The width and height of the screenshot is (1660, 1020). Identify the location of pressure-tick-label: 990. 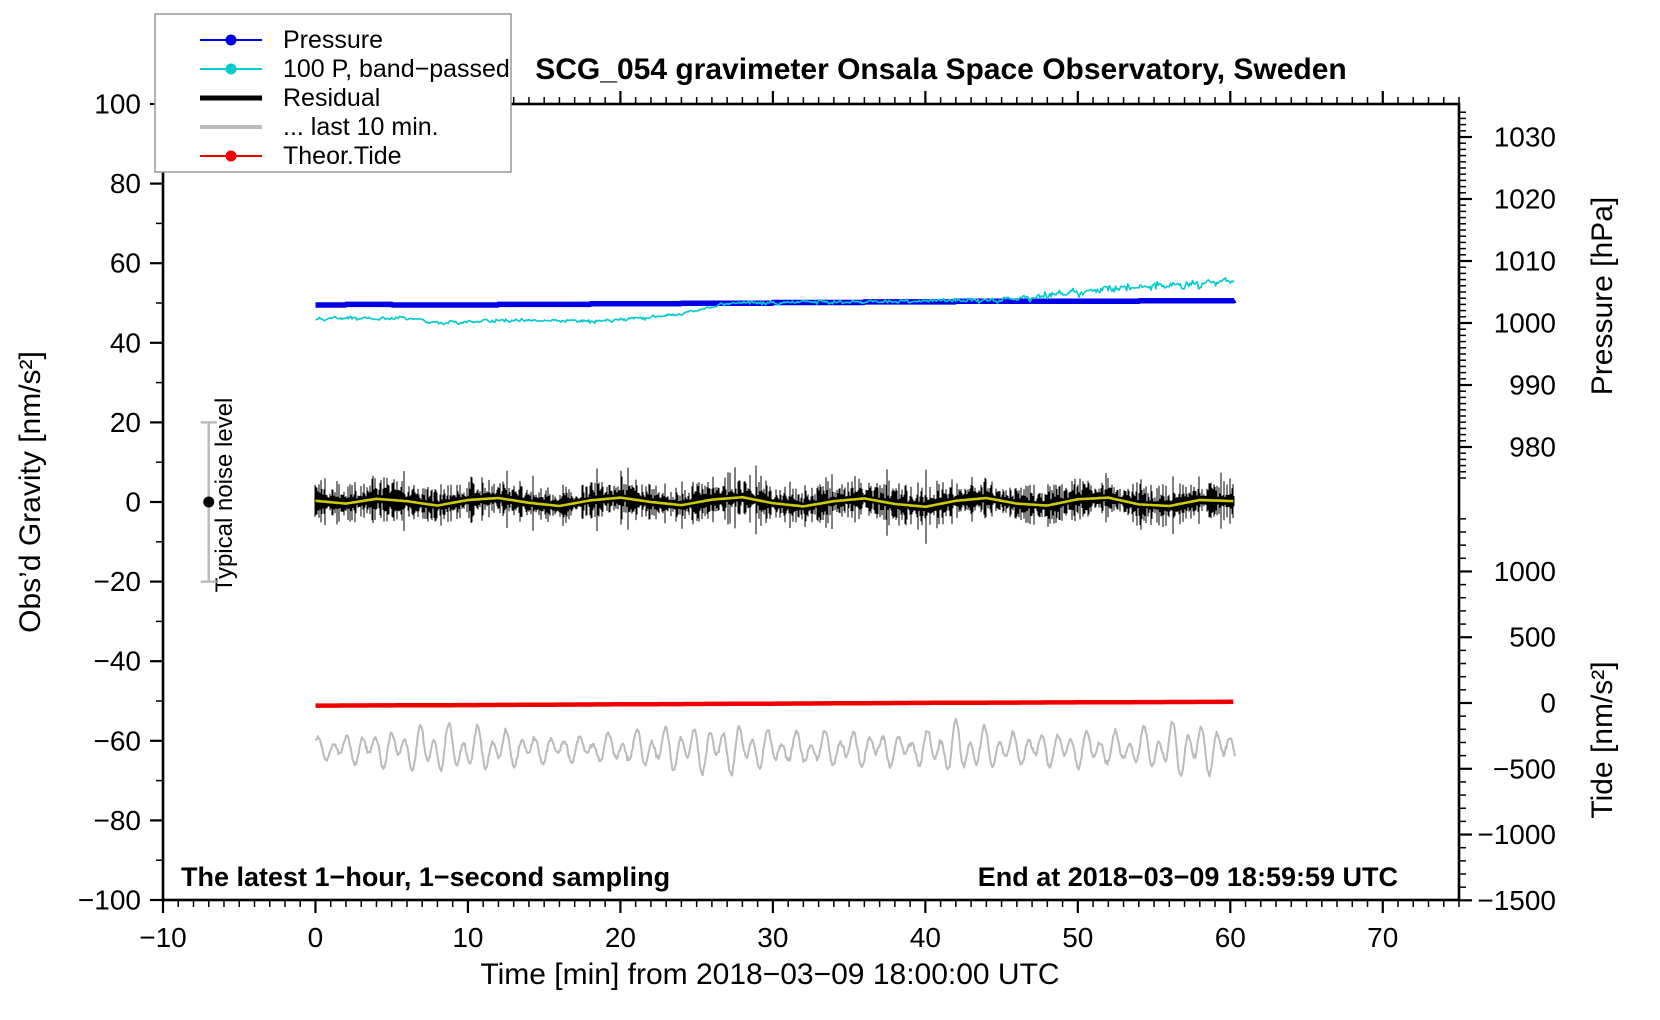
(1532, 385).